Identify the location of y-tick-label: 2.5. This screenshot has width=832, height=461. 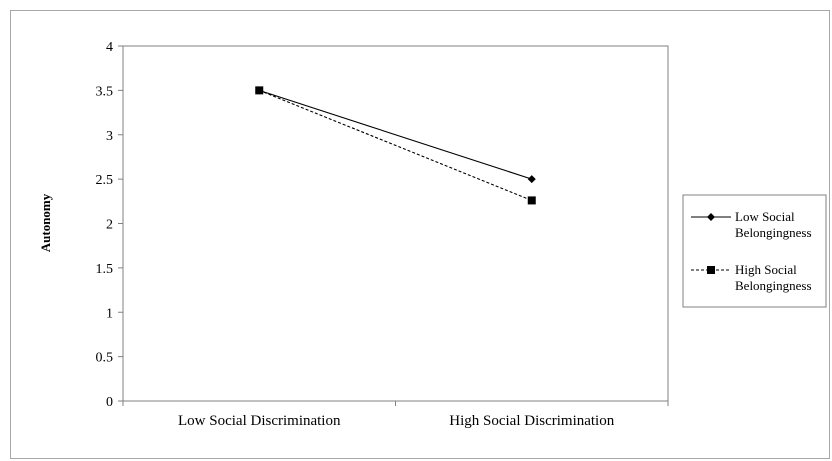
(105, 180).